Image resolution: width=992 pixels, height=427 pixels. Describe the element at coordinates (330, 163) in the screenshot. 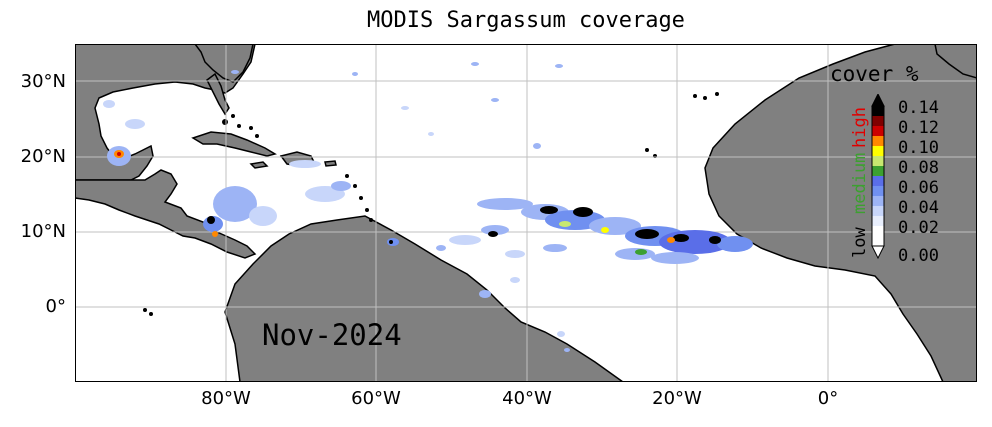

I see `land-puerto-rico` at that location.